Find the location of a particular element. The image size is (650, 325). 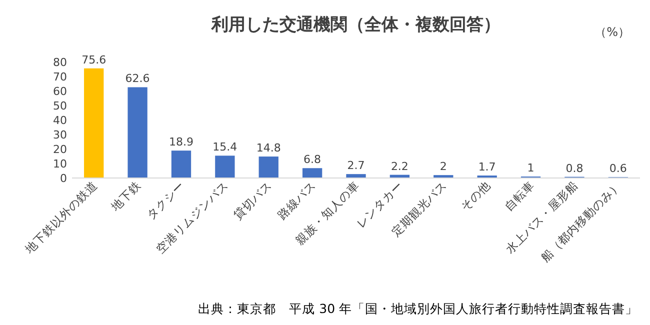

data-label: 0.6 is located at coordinates (618, 169).